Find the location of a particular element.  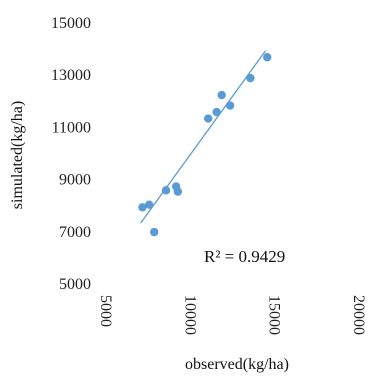

y-tick-label: 5000 is located at coordinates (75, 284).